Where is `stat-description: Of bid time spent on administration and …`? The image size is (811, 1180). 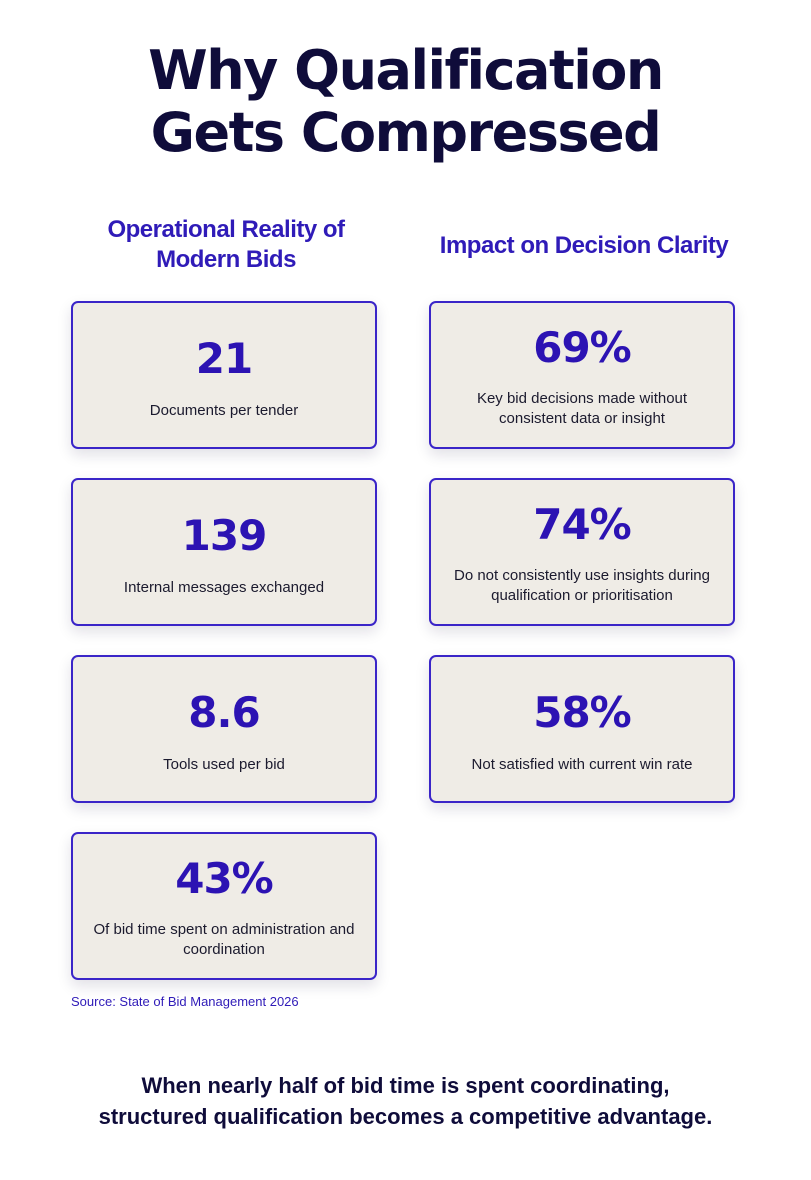
stat-description: Of bid time spent on administration and … is located at coordinates (224, 939).